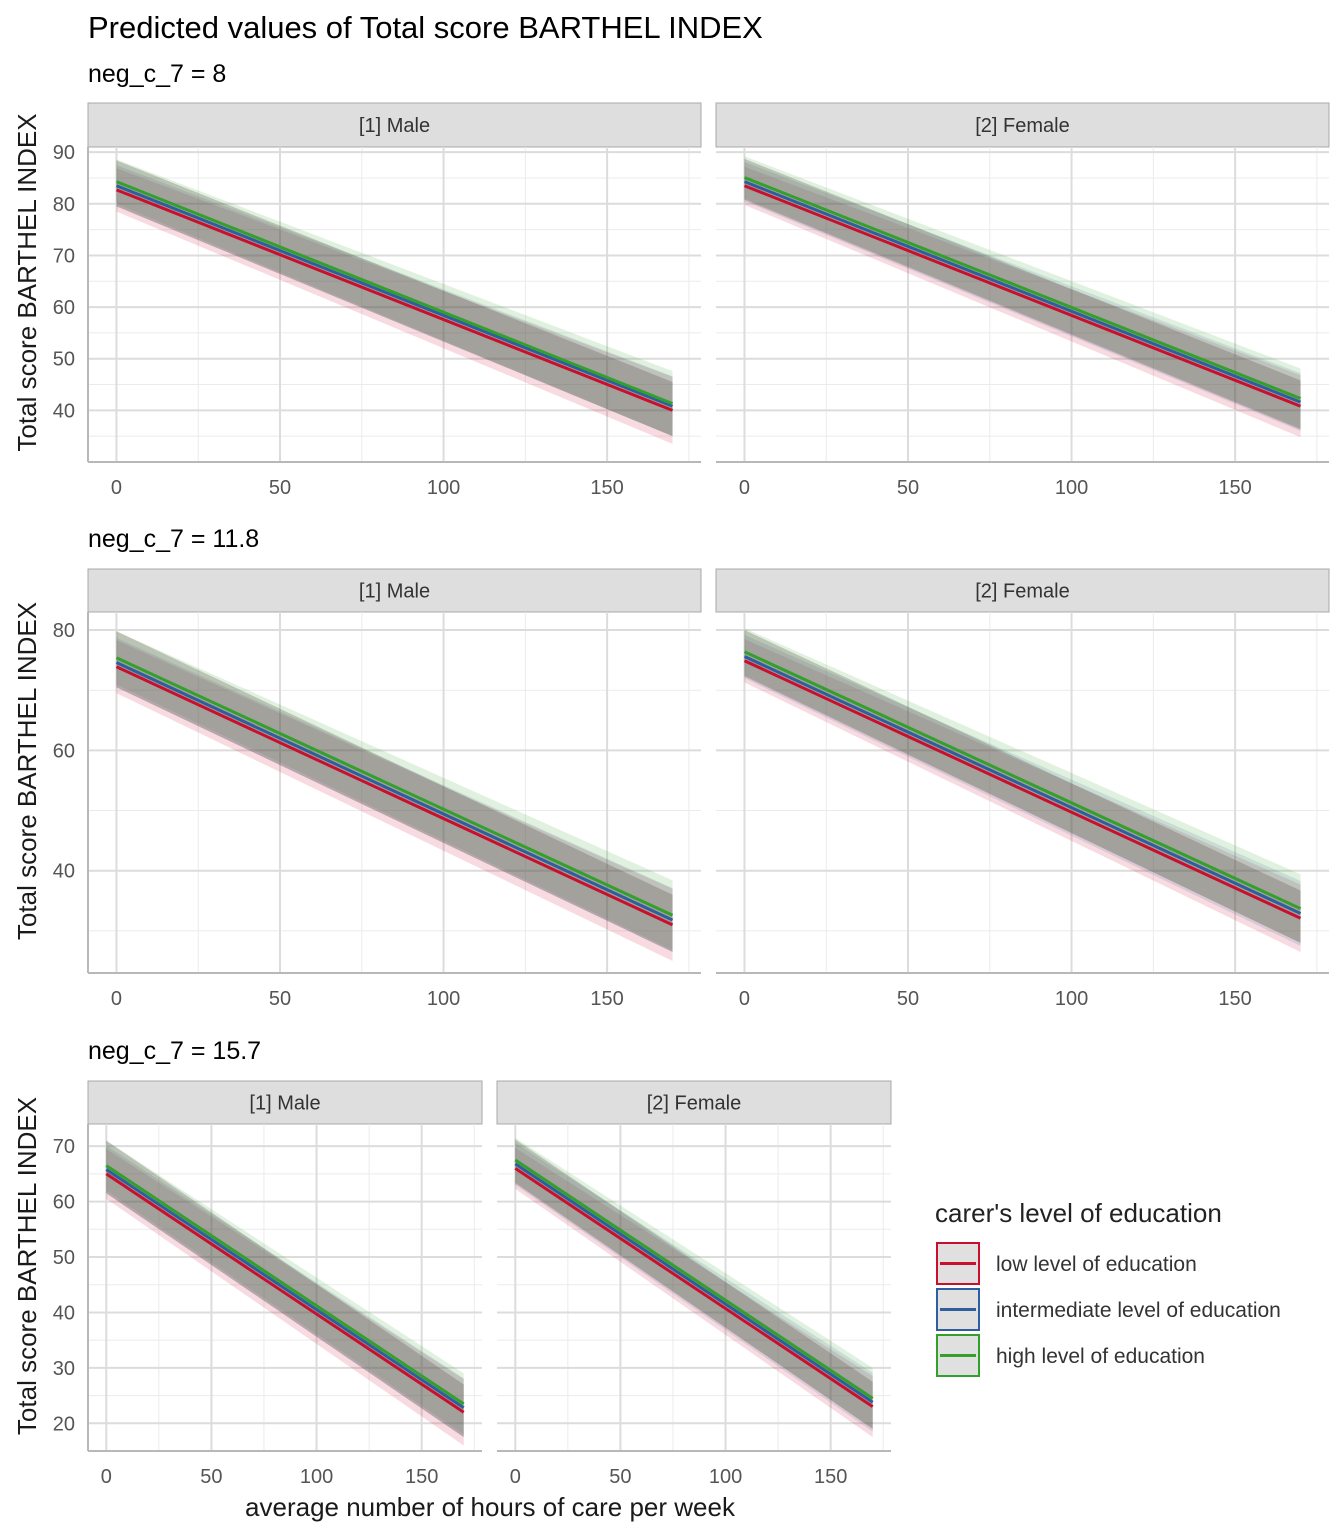 The width and height of the screenshot is (1344, 1536). What do you see at coordinates (1096, 1264) in the screenshot?
I see `legend-label: low level of education` at bounding box center [1096, 1264].